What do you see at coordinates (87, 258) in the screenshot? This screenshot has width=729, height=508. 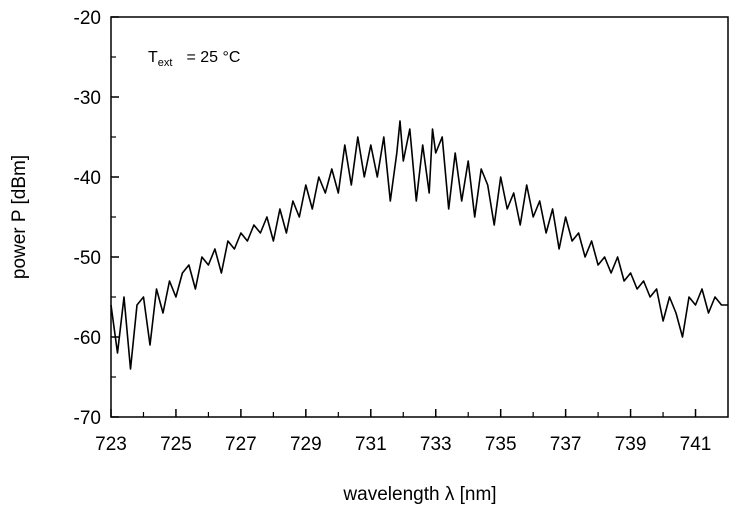 I see `y-tick-label: -50` at bounding box center [87, 258].